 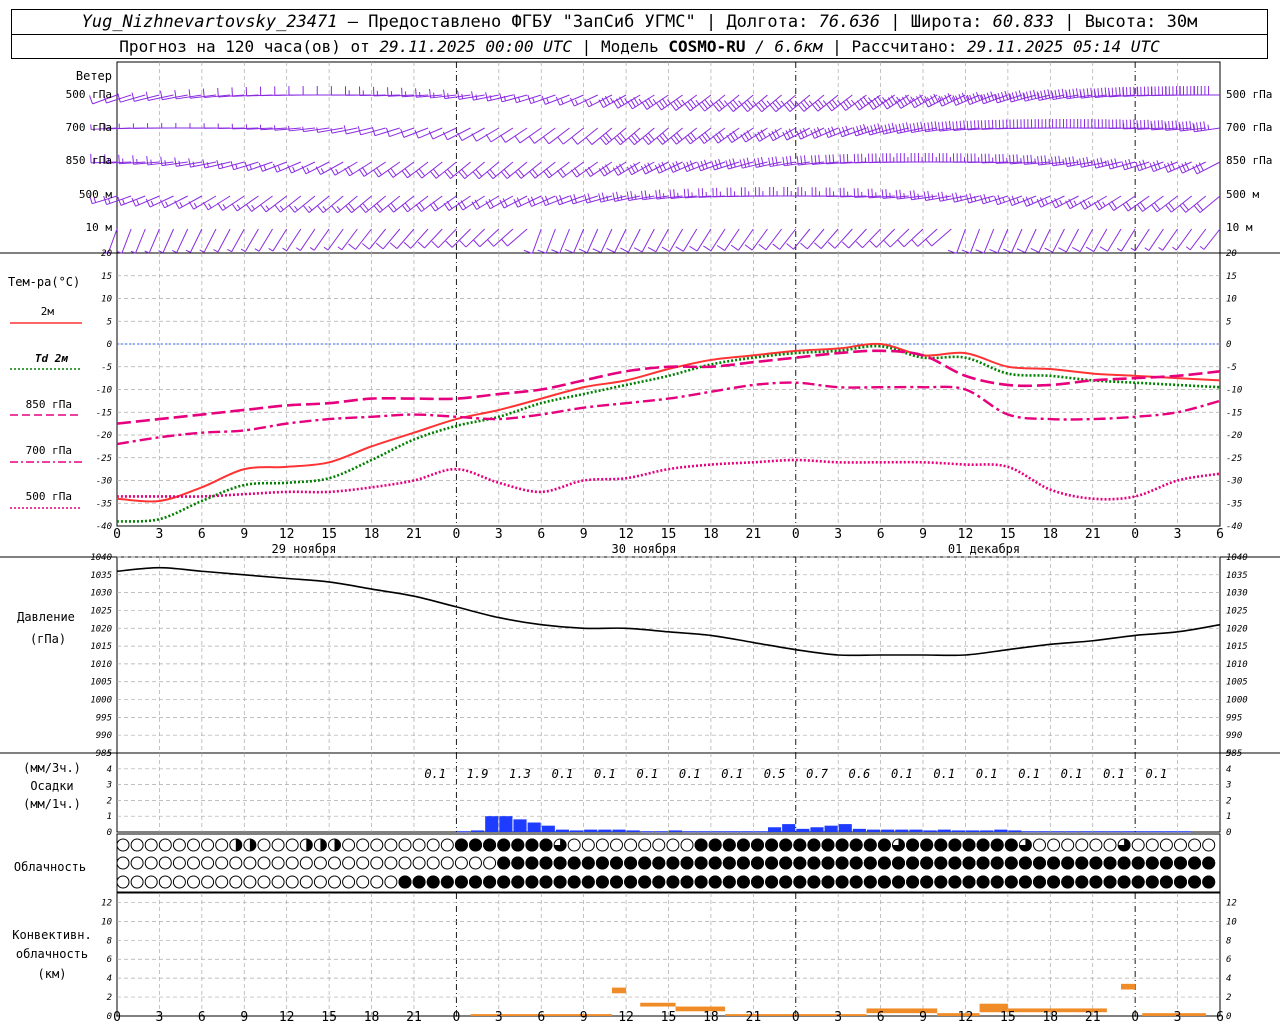 What do you see at coordinates (329, 1017) in the screenshot?
I see `hour-tick-label: 15` at bounding box center [329, 1017].